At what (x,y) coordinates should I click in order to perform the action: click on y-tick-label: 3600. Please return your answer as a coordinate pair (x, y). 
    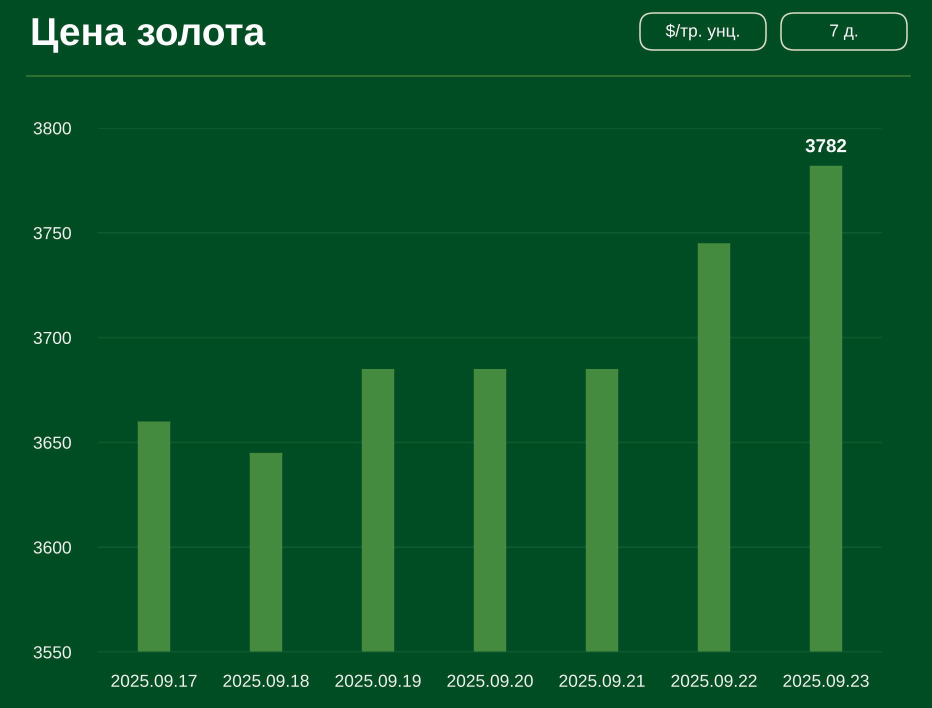
    Looking at the image, I should click on (52, 547).